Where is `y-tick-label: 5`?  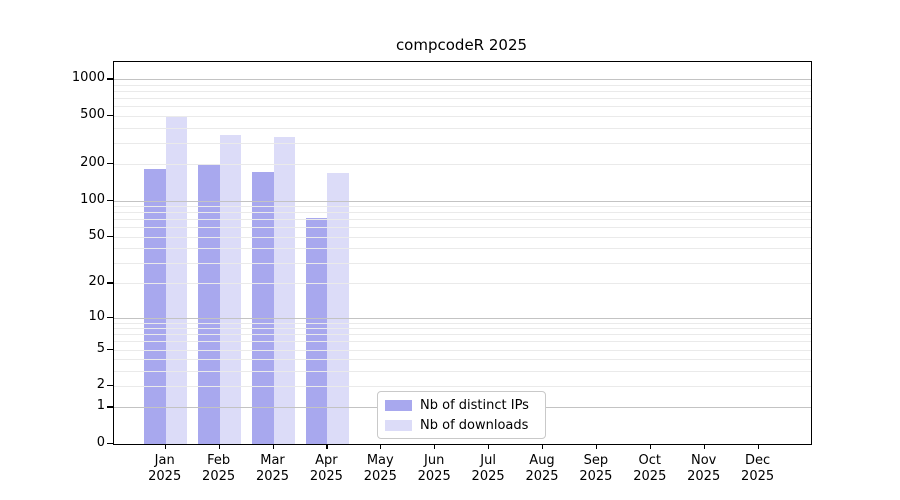 y-tick-label: 5 is located at coordinates (100, 348).